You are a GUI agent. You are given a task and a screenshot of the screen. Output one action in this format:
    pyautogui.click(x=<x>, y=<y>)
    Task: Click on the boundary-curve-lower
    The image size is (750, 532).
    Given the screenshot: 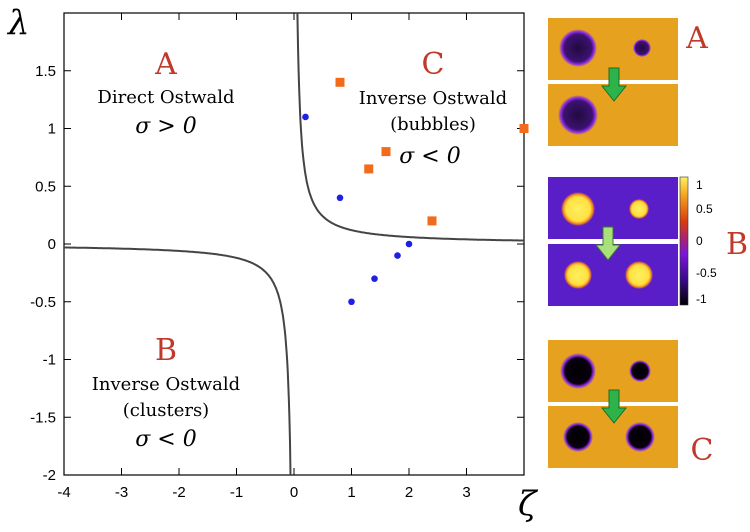 What is the action you would take?
    pyautogui.click(x=178, y=361)
    